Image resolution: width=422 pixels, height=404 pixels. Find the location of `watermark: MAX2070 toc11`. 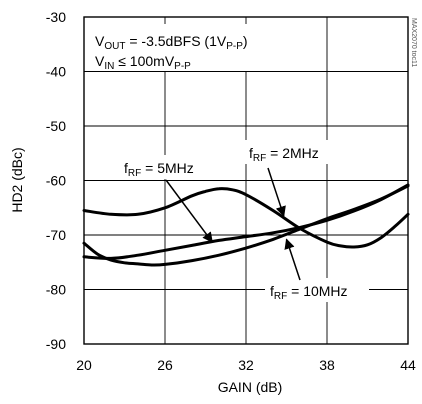

watermark: MAX2070 toc11 is located at coordinates (413, 42).